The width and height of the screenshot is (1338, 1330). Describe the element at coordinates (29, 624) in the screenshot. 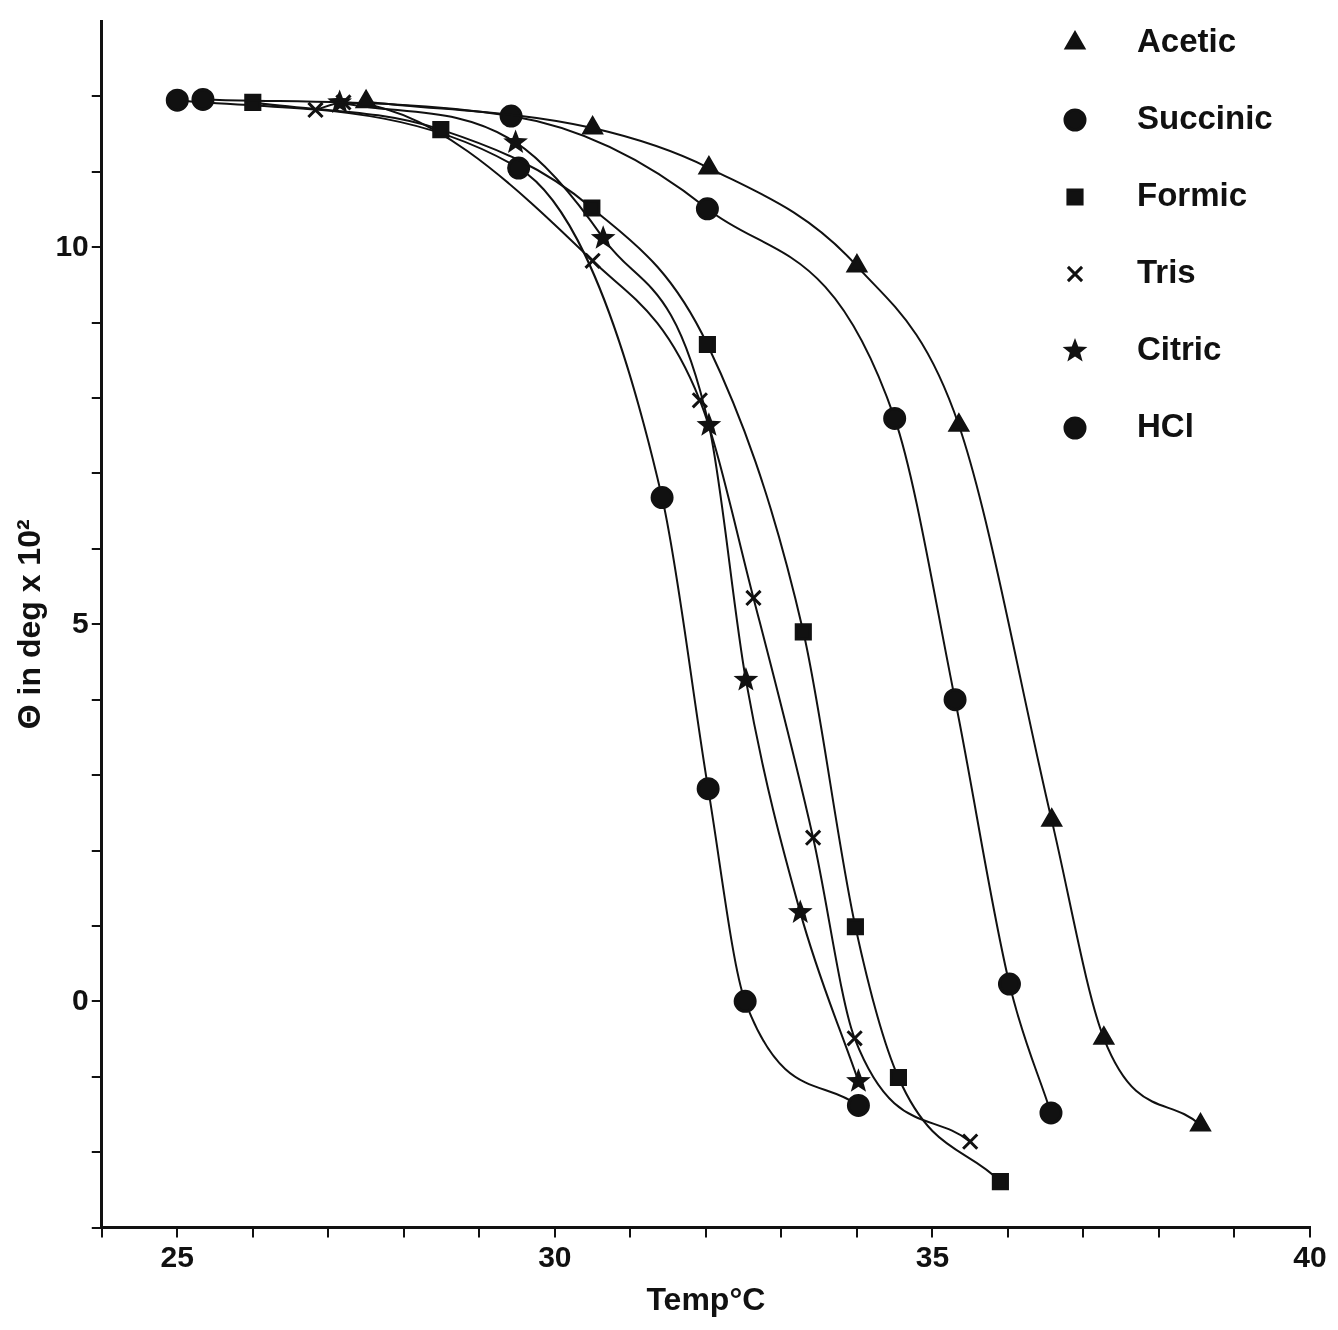

I see `y-axis-title: Θ in deg x 10²` at that location.